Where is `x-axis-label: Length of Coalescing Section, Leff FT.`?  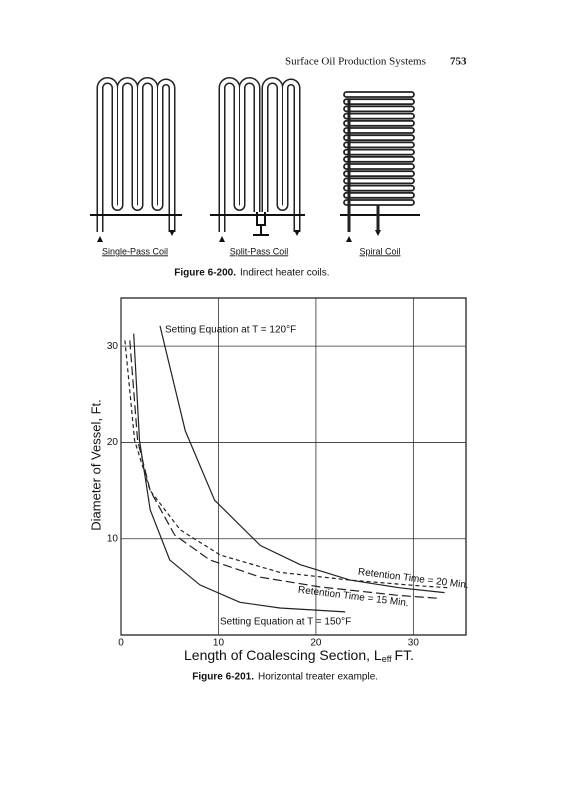 x-axis-label: Length of Coalescing Section, Leff FT. is located at coordinates (299, 656).